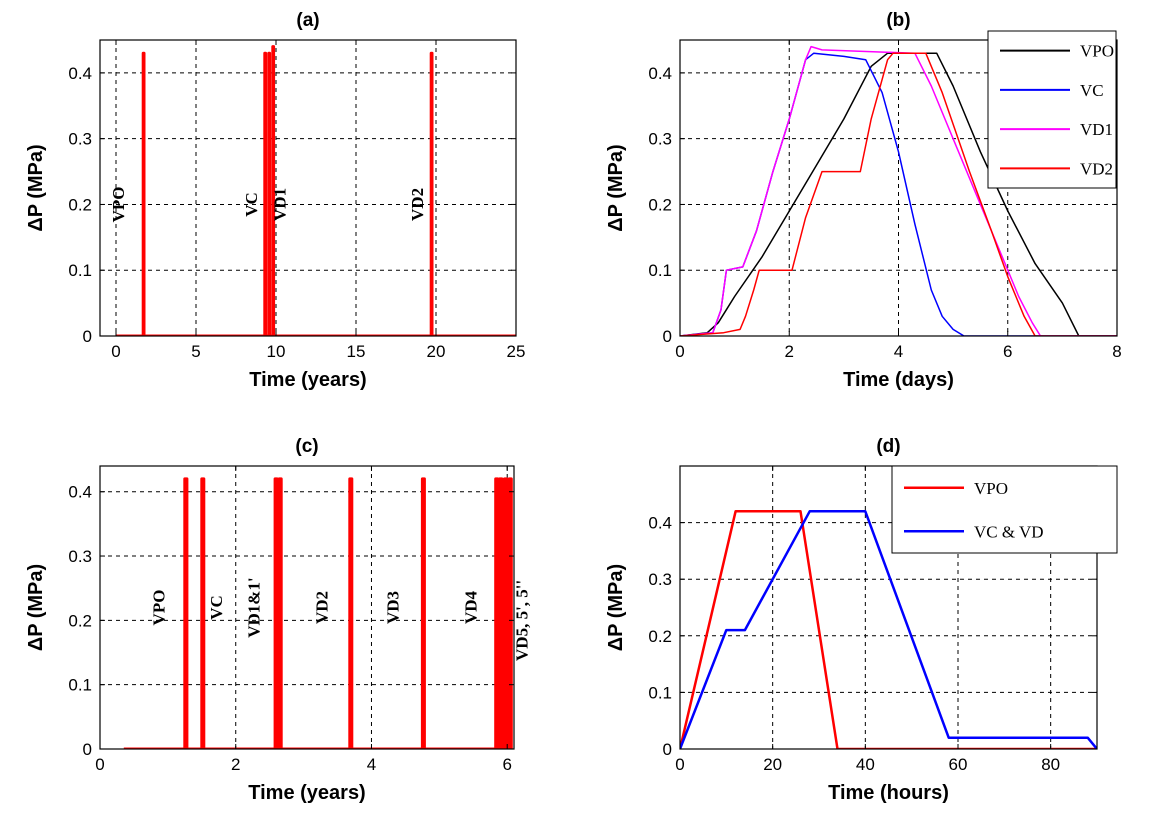 This screenshot has height=823, width=1169. Describe the element at coordinates (1050, 764) in the screenshot. I see `x-tick-label: 80` at that location.